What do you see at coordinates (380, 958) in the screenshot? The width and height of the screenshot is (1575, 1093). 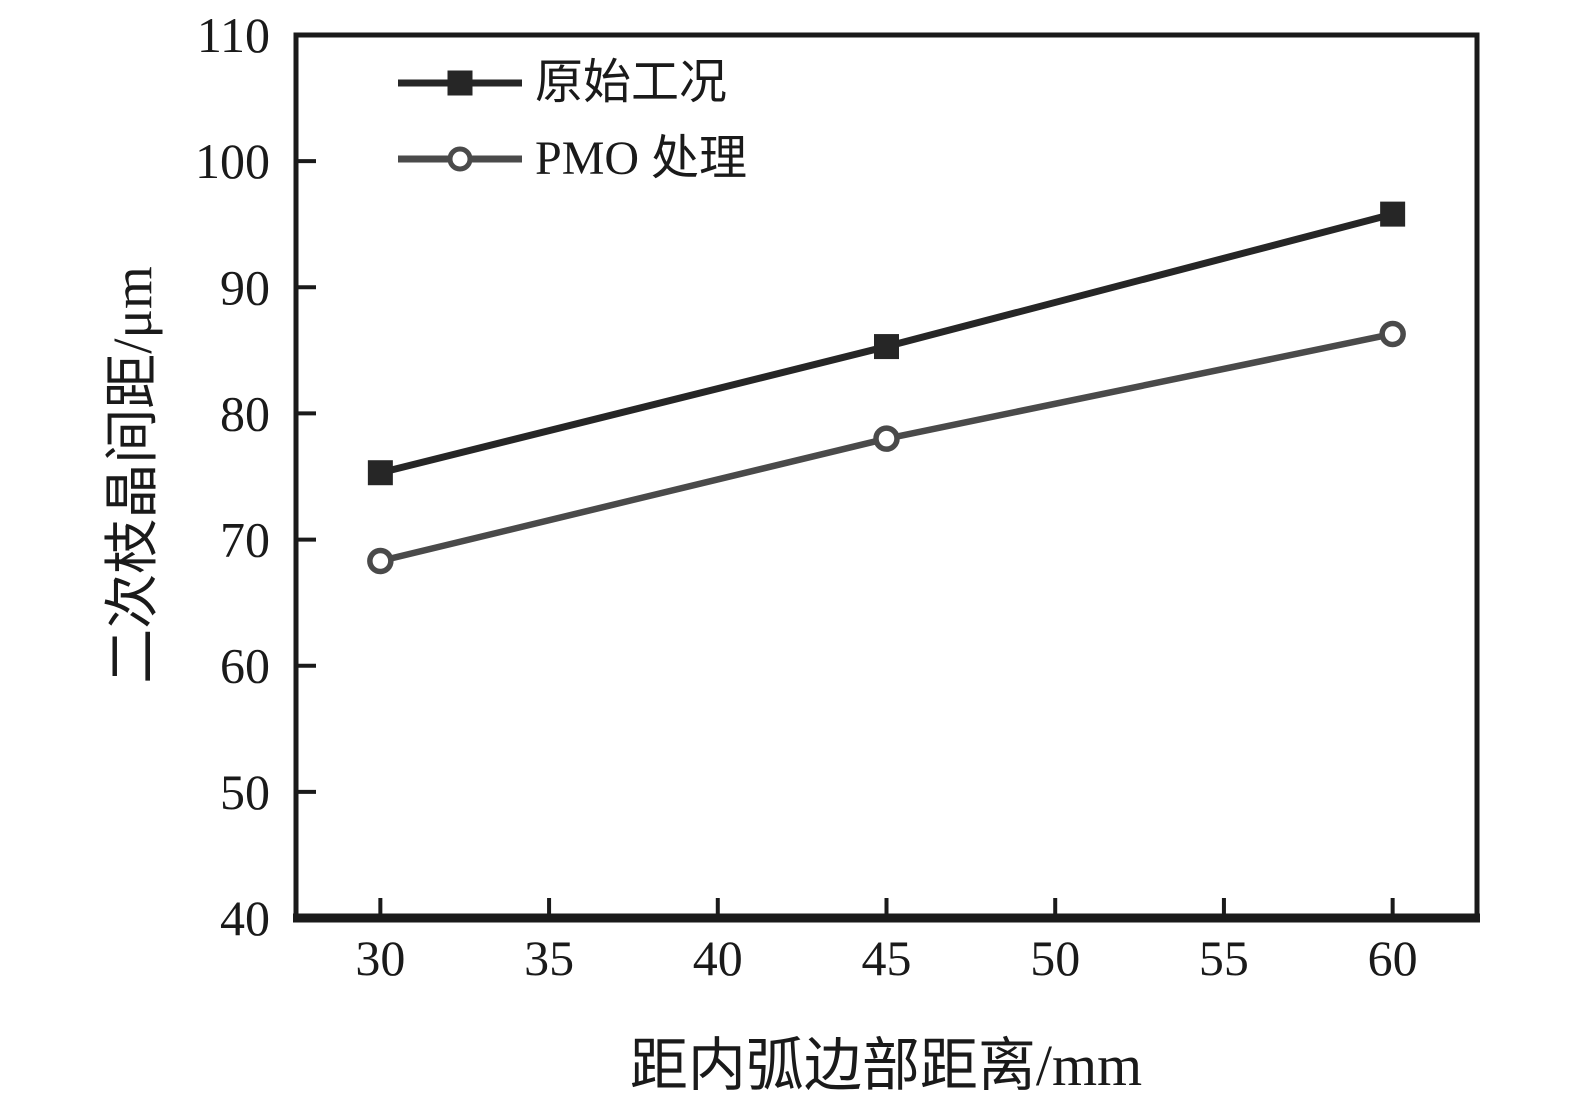 I see `svg-text: 30` at bounding box center [380, 958].